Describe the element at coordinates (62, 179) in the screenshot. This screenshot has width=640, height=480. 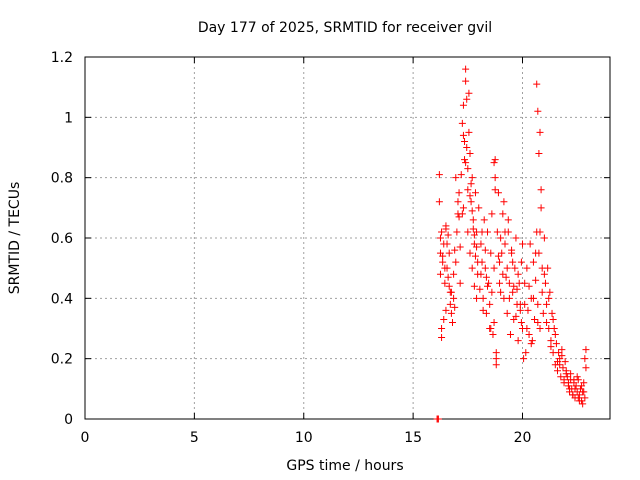
I see `y-tick-label: 0.8` at that location.